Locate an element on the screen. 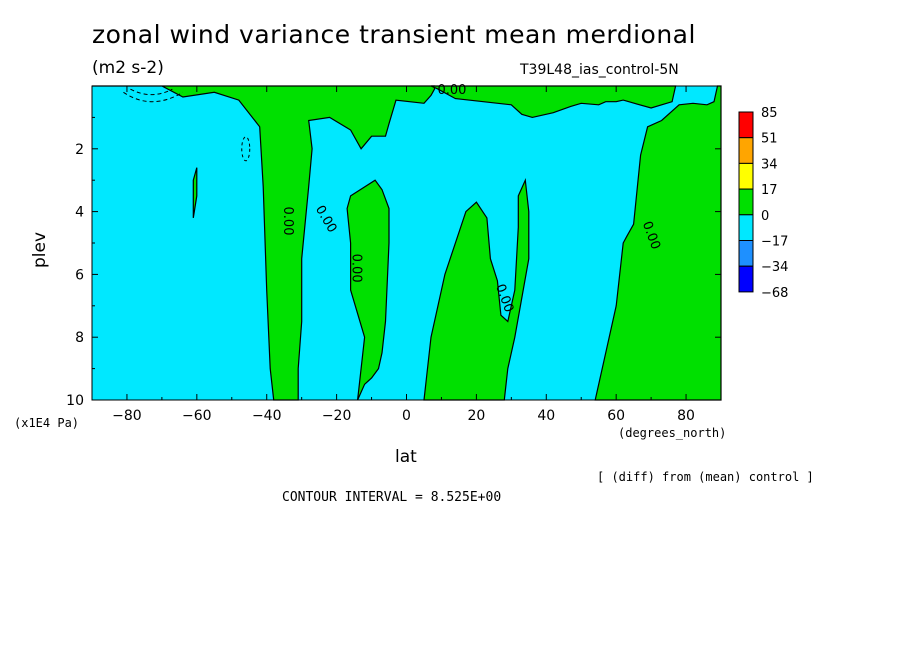  positive-region-sh-thin-sliver is located at coordinates (195, 192).